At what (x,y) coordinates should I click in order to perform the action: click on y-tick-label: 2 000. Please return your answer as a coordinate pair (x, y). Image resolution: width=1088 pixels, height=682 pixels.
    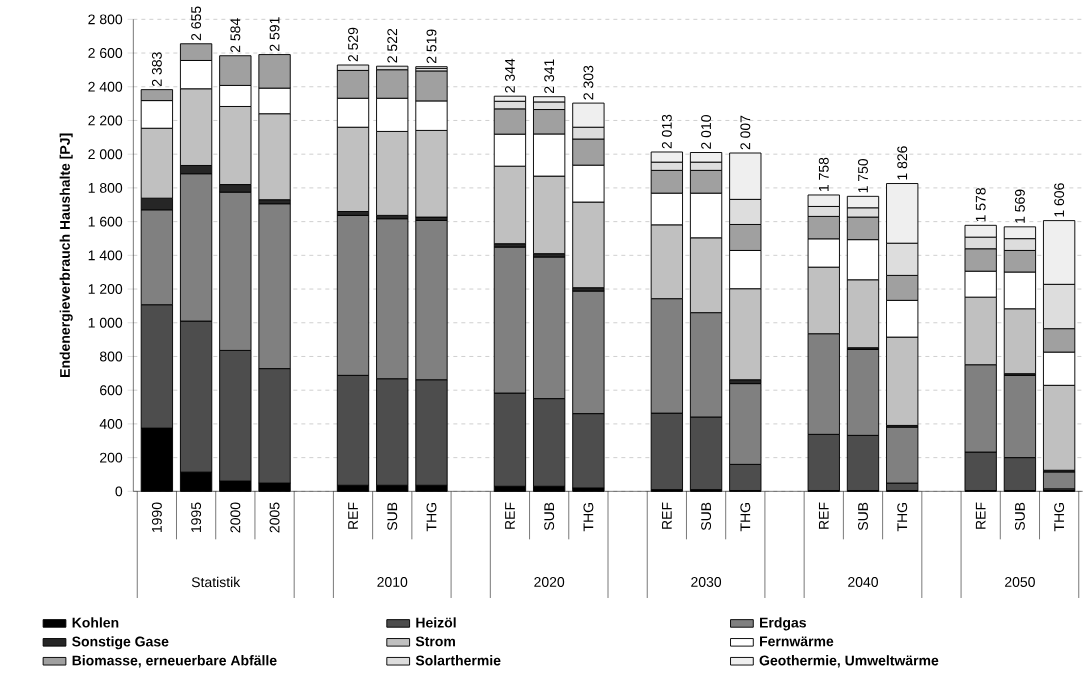
    Looking at the image, I should click on (105, 154).